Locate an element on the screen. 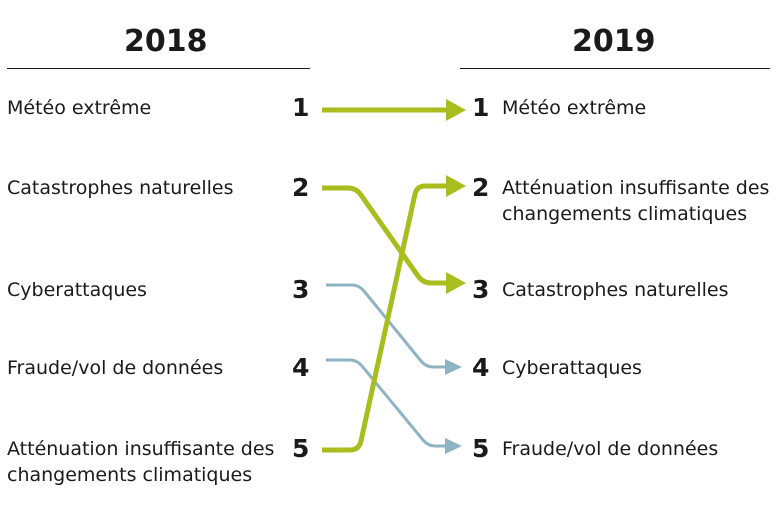 The width and height of the screenshot is (778, 518). right-label-5: Fraude/vol de données is located at coordinates (610, 449).